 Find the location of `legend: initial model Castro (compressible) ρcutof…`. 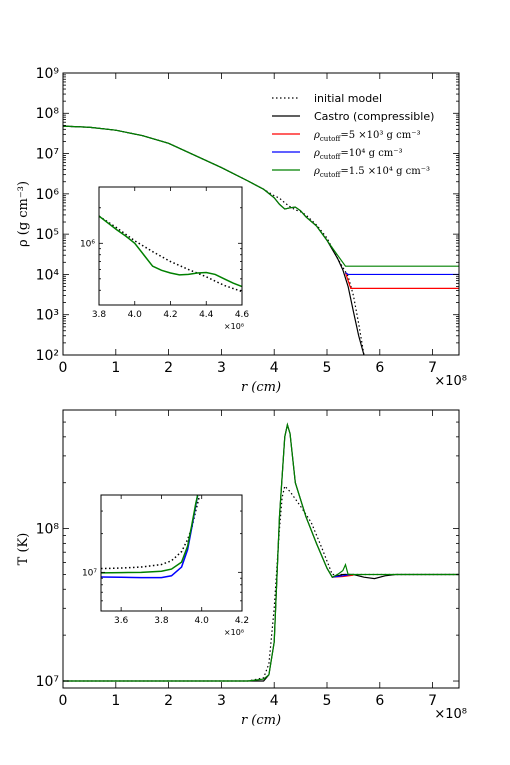

legend: initial model Castro (compressible) ρcutof… is located at coordinates (353, 135).